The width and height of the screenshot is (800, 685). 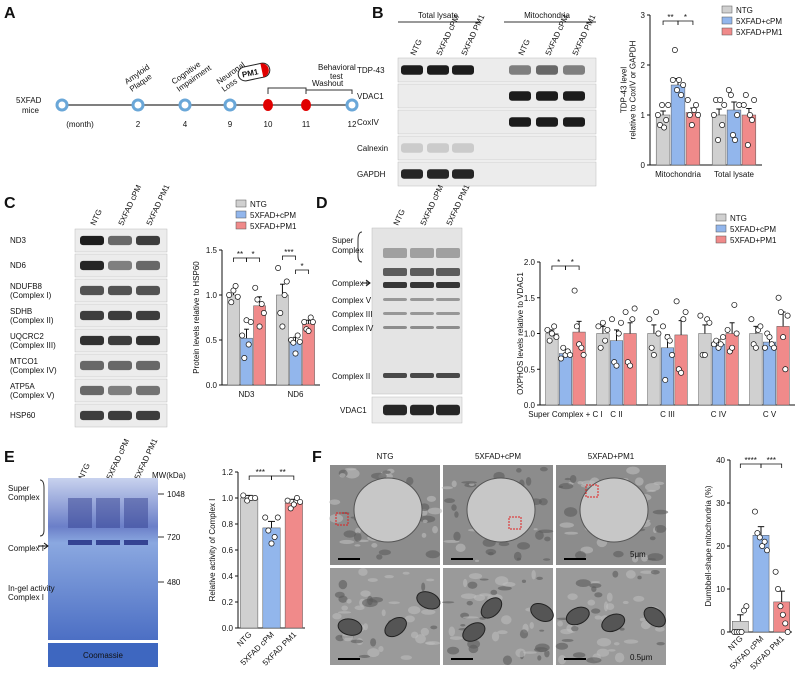 What do you see at coordinates (770, 414) in the screenshot?
I see `label: C V` at bounding box center [770, 414].